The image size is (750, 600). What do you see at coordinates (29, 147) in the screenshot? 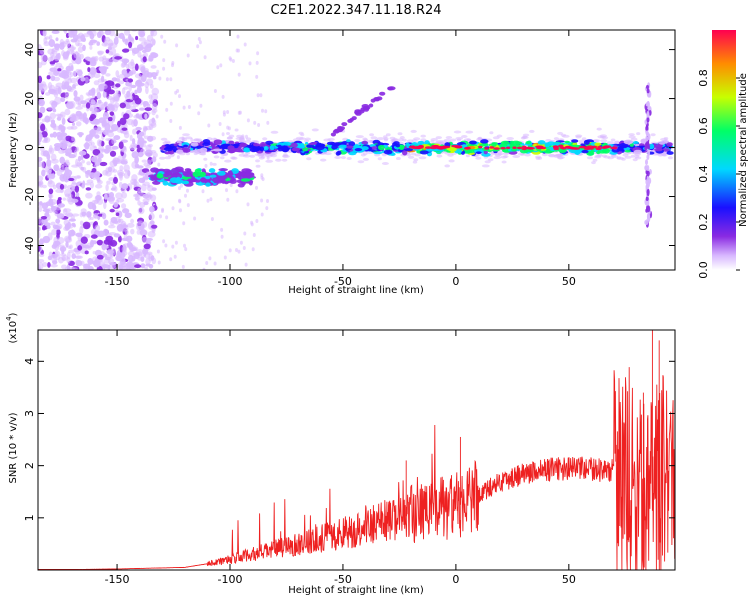
I see `spectrogram-ytick-label: 0` at bounding box center [29, 147].